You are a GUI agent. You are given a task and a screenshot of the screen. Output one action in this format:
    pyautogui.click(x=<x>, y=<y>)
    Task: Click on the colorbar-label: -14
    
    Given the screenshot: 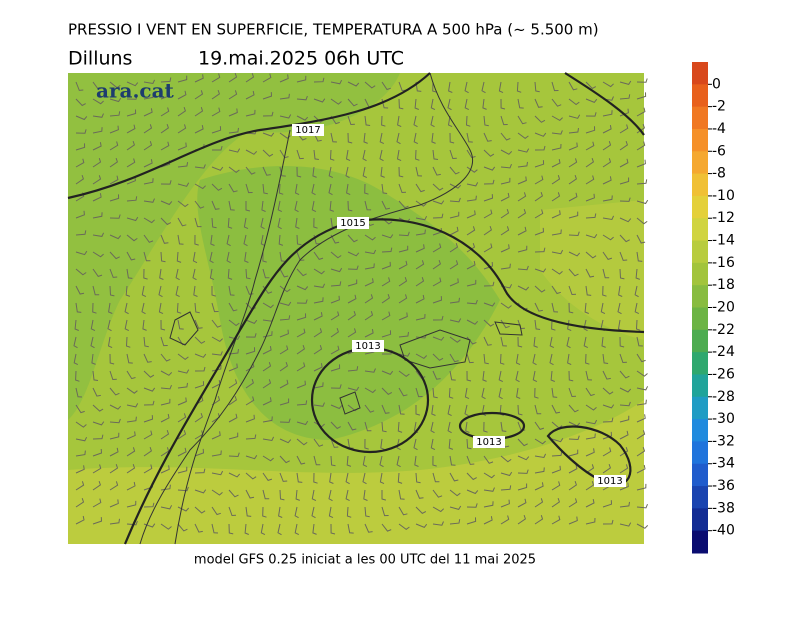 What is the action you would take?
    pyautogui.click(x=723, y=241)
    